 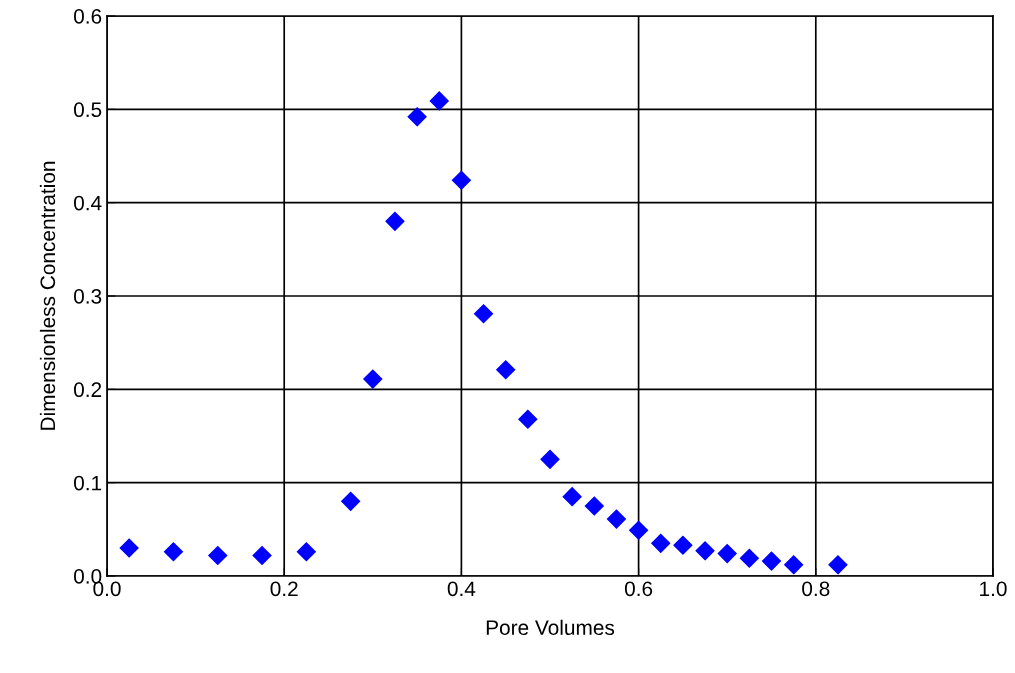 What do you see at coordinates (87, 296) in the screenshot?
I see `y-tick-label: 0.3` at bounding box center [87, 296].